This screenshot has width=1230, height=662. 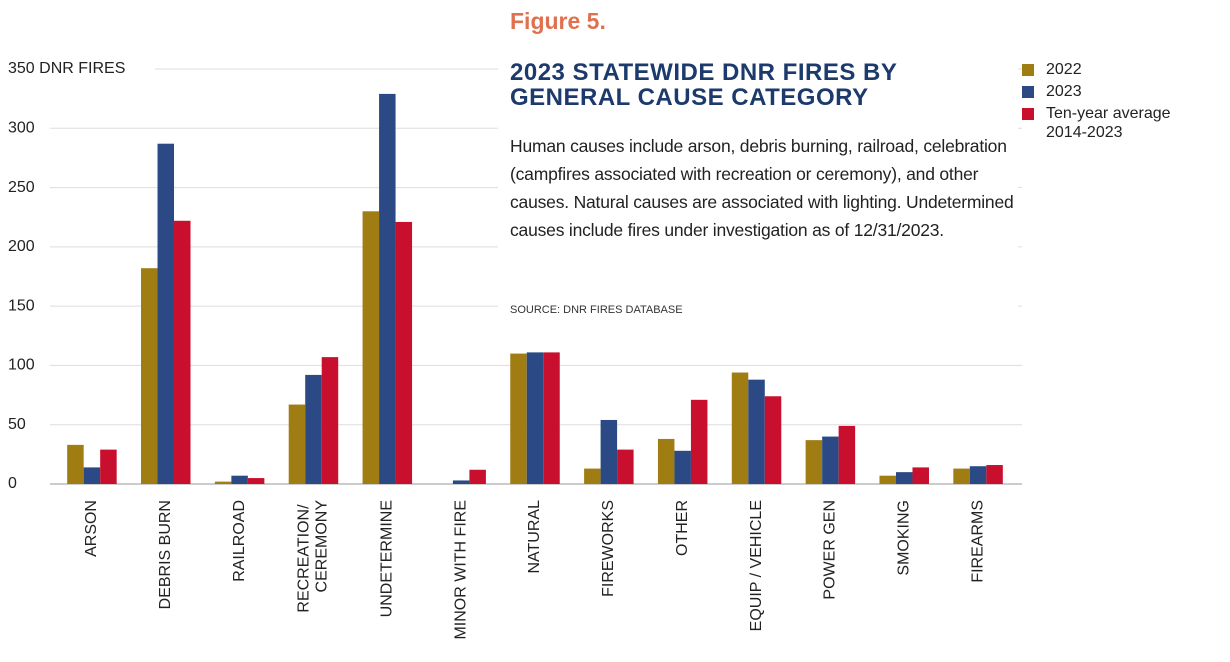 I want to click on x-tick-label: DEBRIS BURN, so click(x=165, y=554).